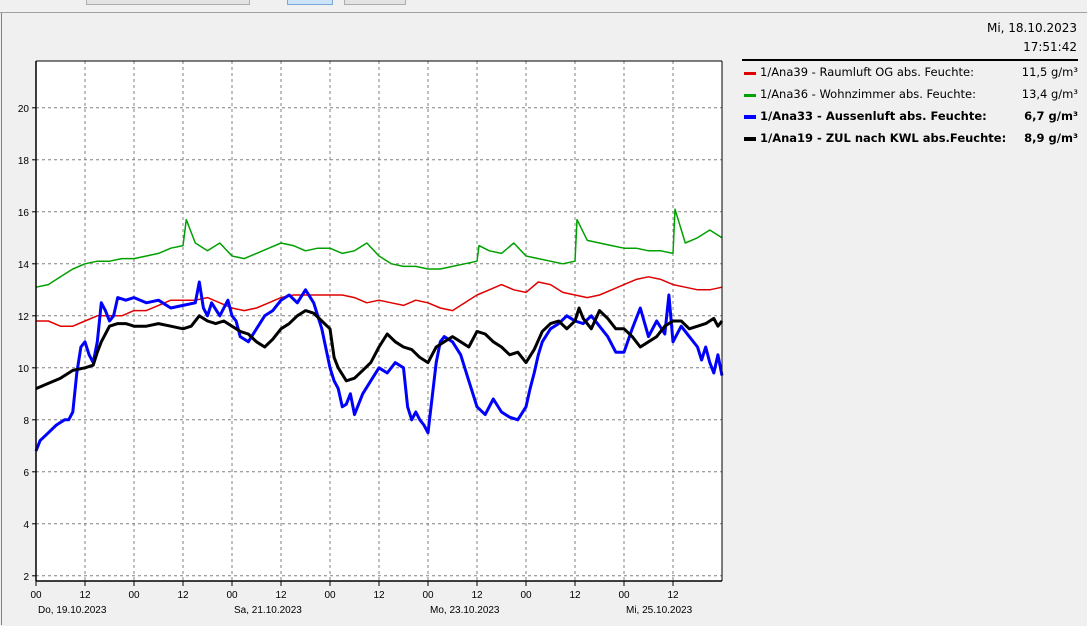 This screenshot has width=1087, height=626. What do you see at coordinates (868, 94) in the screenshot?
I see `legend-label-ana36: 1/Ana36 - Wohnzimmer abs. Feuchte:` at bounding box center [868, 94].